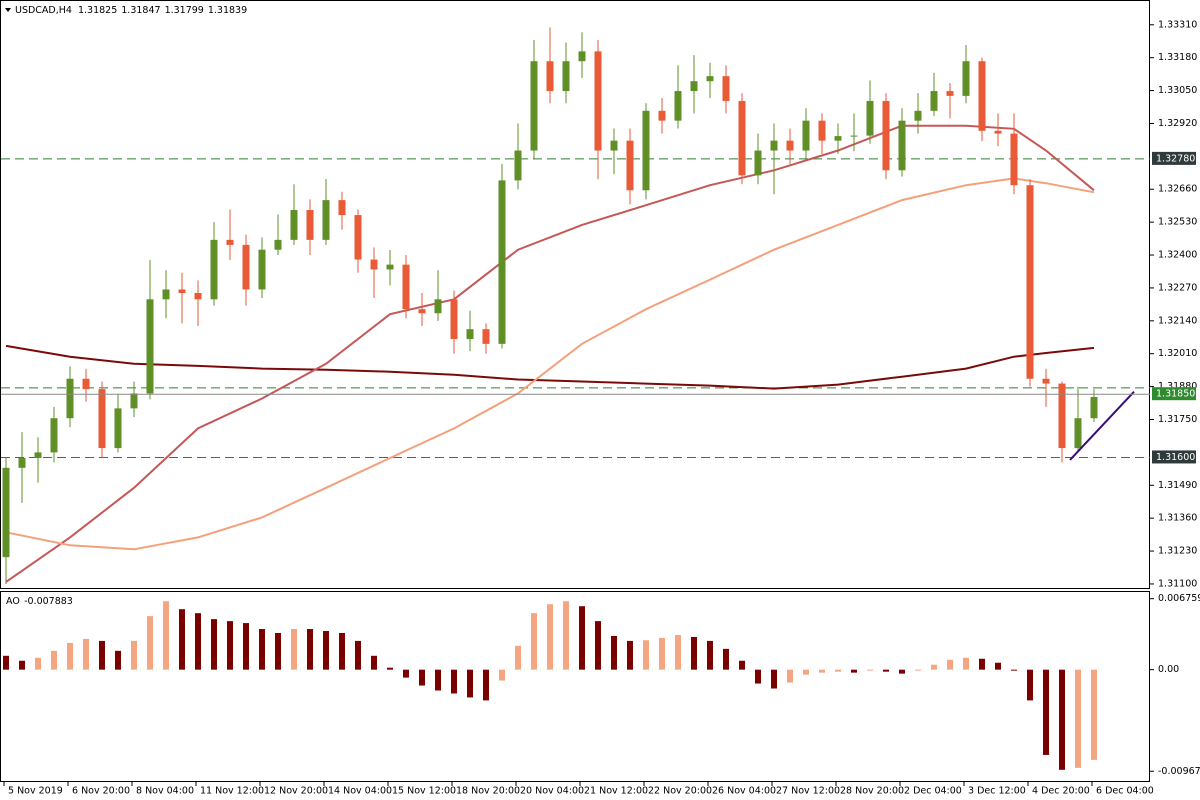 Image resolution: width=1200 pixels, height=800 pixels. I want to click on y-tick-label: 1.32400, so click(1177, 255).